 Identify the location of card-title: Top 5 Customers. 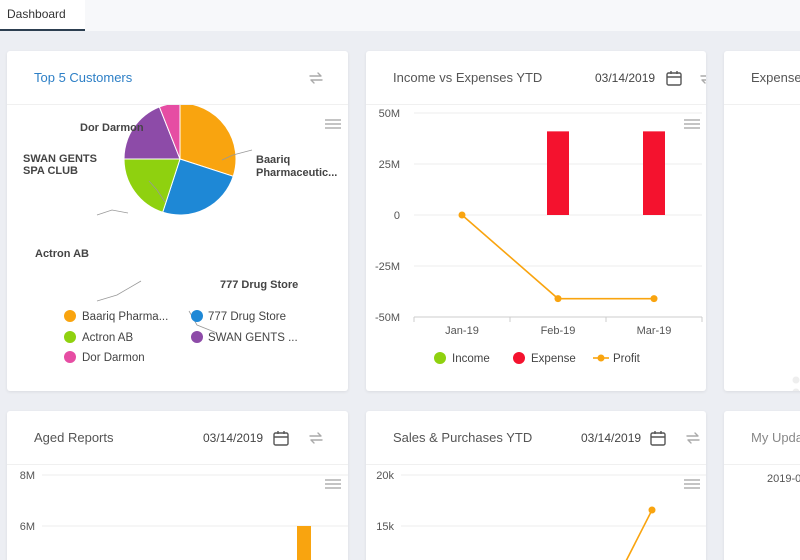
(83, 77).